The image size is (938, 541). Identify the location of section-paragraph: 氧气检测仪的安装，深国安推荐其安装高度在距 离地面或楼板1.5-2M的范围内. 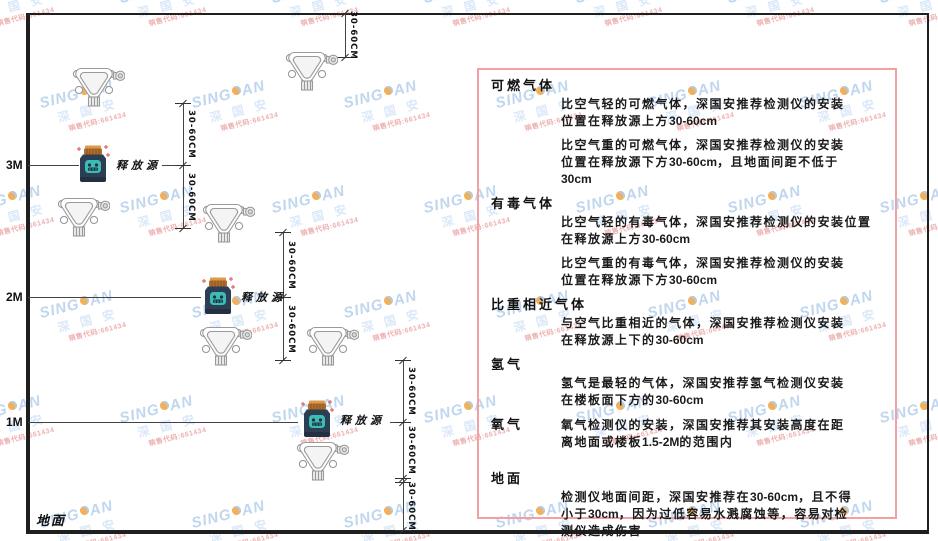
(722, 434).